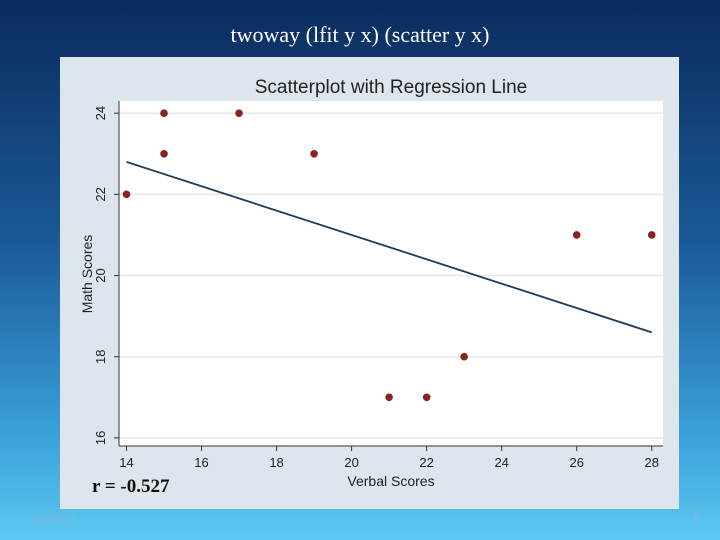 The height and width of the screenshot is (540, 720). What do you see at coordinates (696, 515) in the screenshot?
I see `page-number: 6` at bounding box center [696, 515].